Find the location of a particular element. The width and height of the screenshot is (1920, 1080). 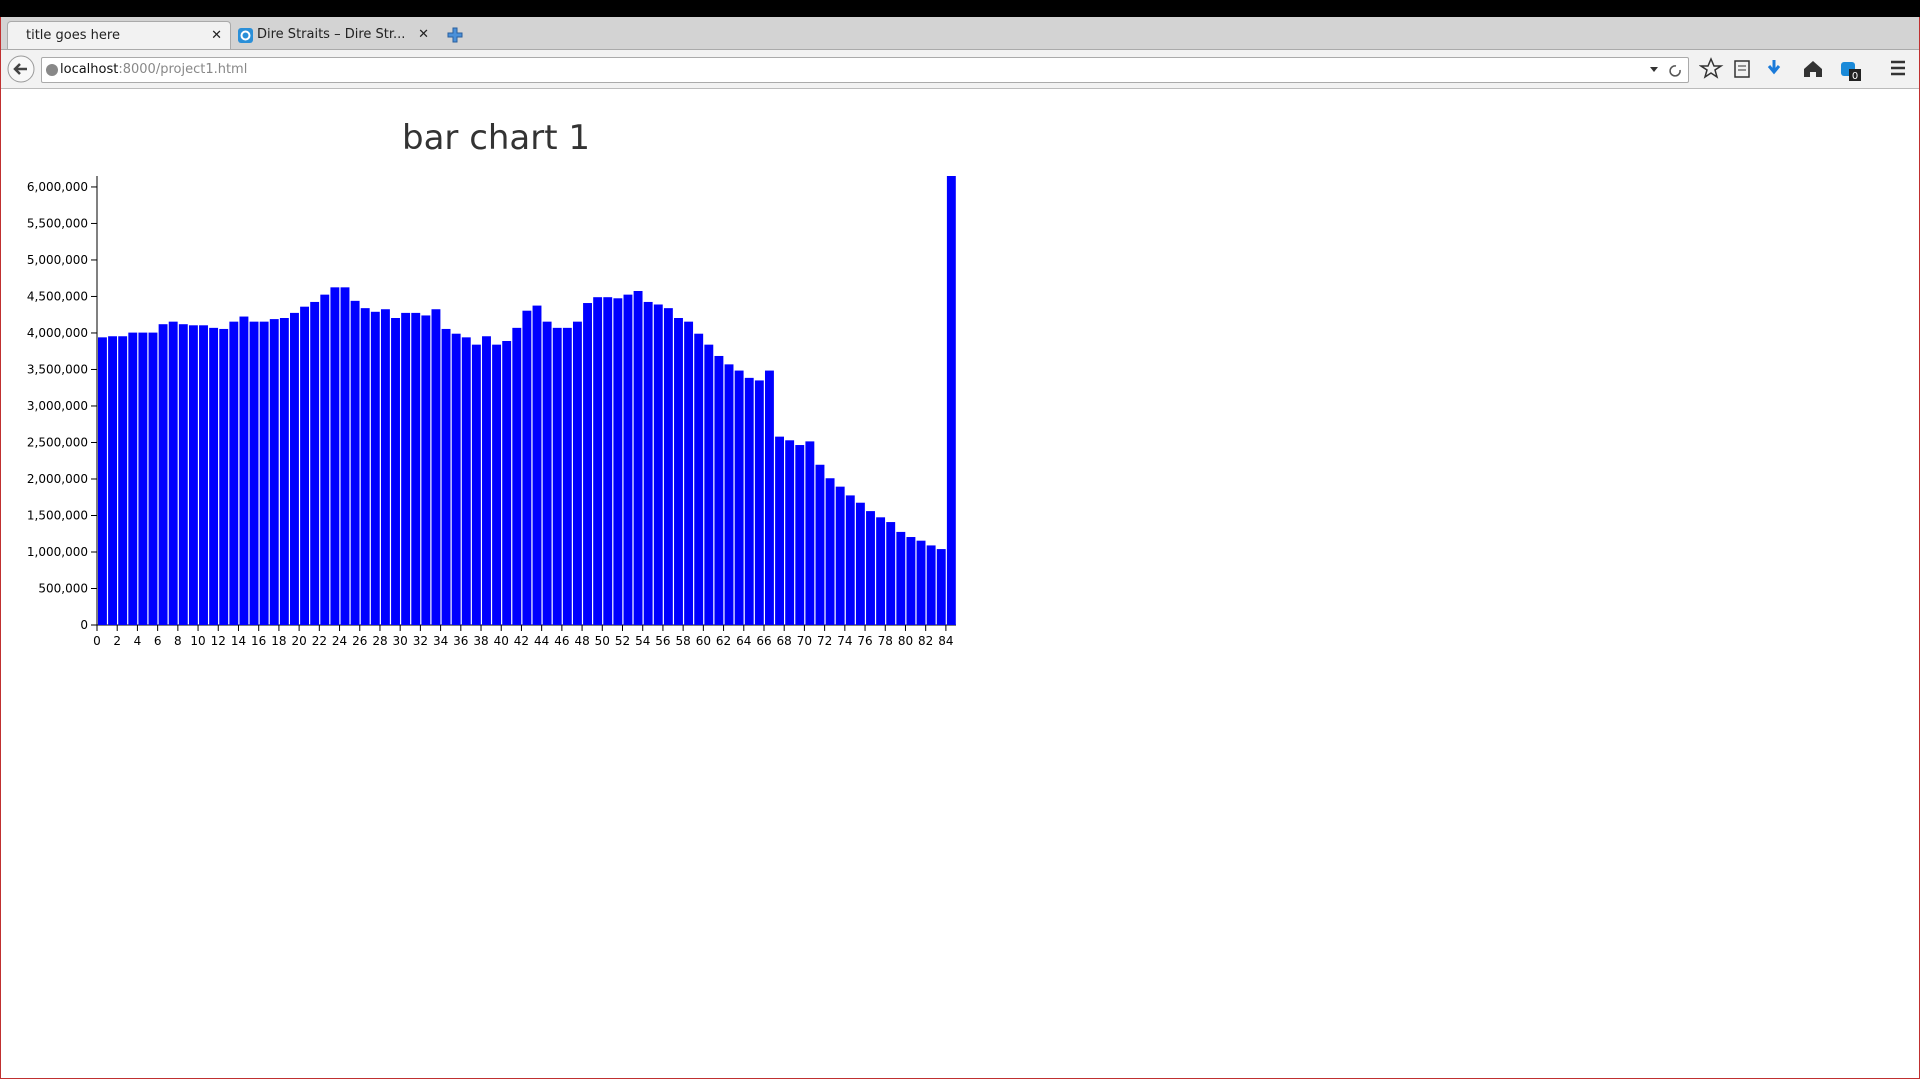

y-tick-label: 500,000 is located at coordinates (63, 588).